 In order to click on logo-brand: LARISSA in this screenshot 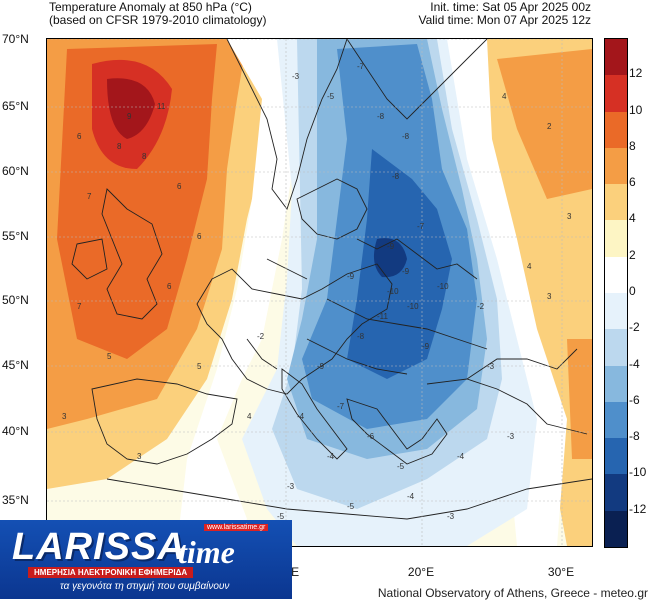, I will do `click(99, 547)`.